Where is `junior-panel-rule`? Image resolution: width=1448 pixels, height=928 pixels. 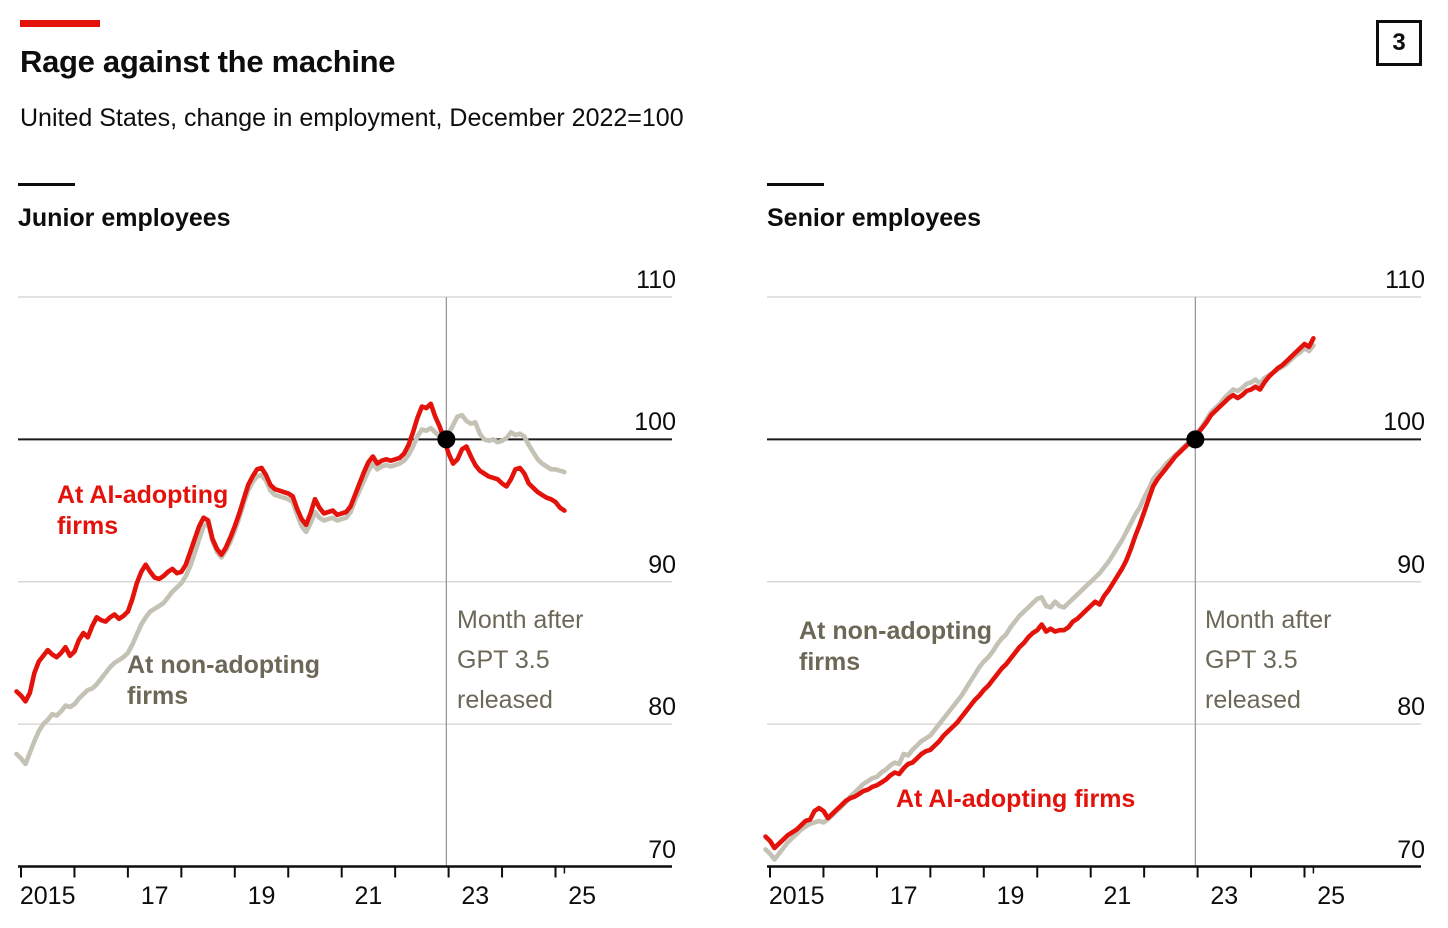
junior-panel-rule is located at coordinates (46, 184).